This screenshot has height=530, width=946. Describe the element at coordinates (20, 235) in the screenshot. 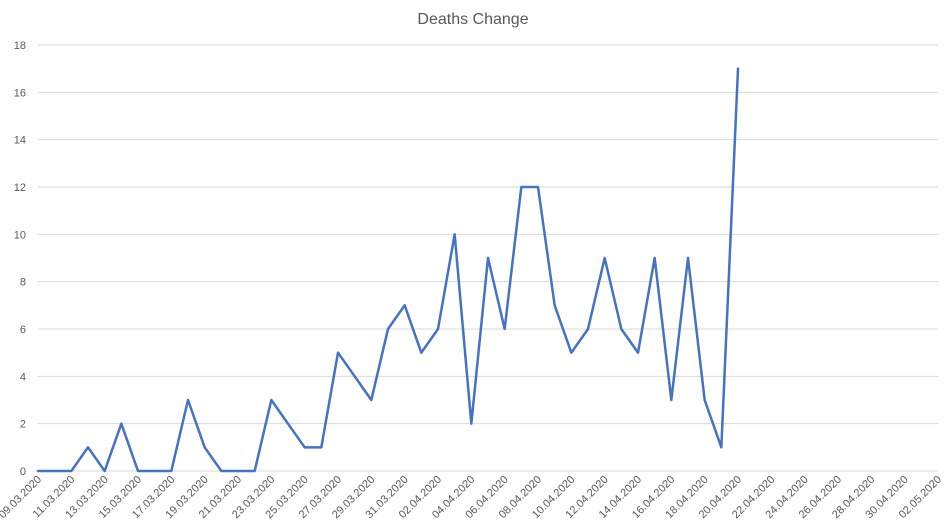

I see `y-tick-label: 10` at that location.